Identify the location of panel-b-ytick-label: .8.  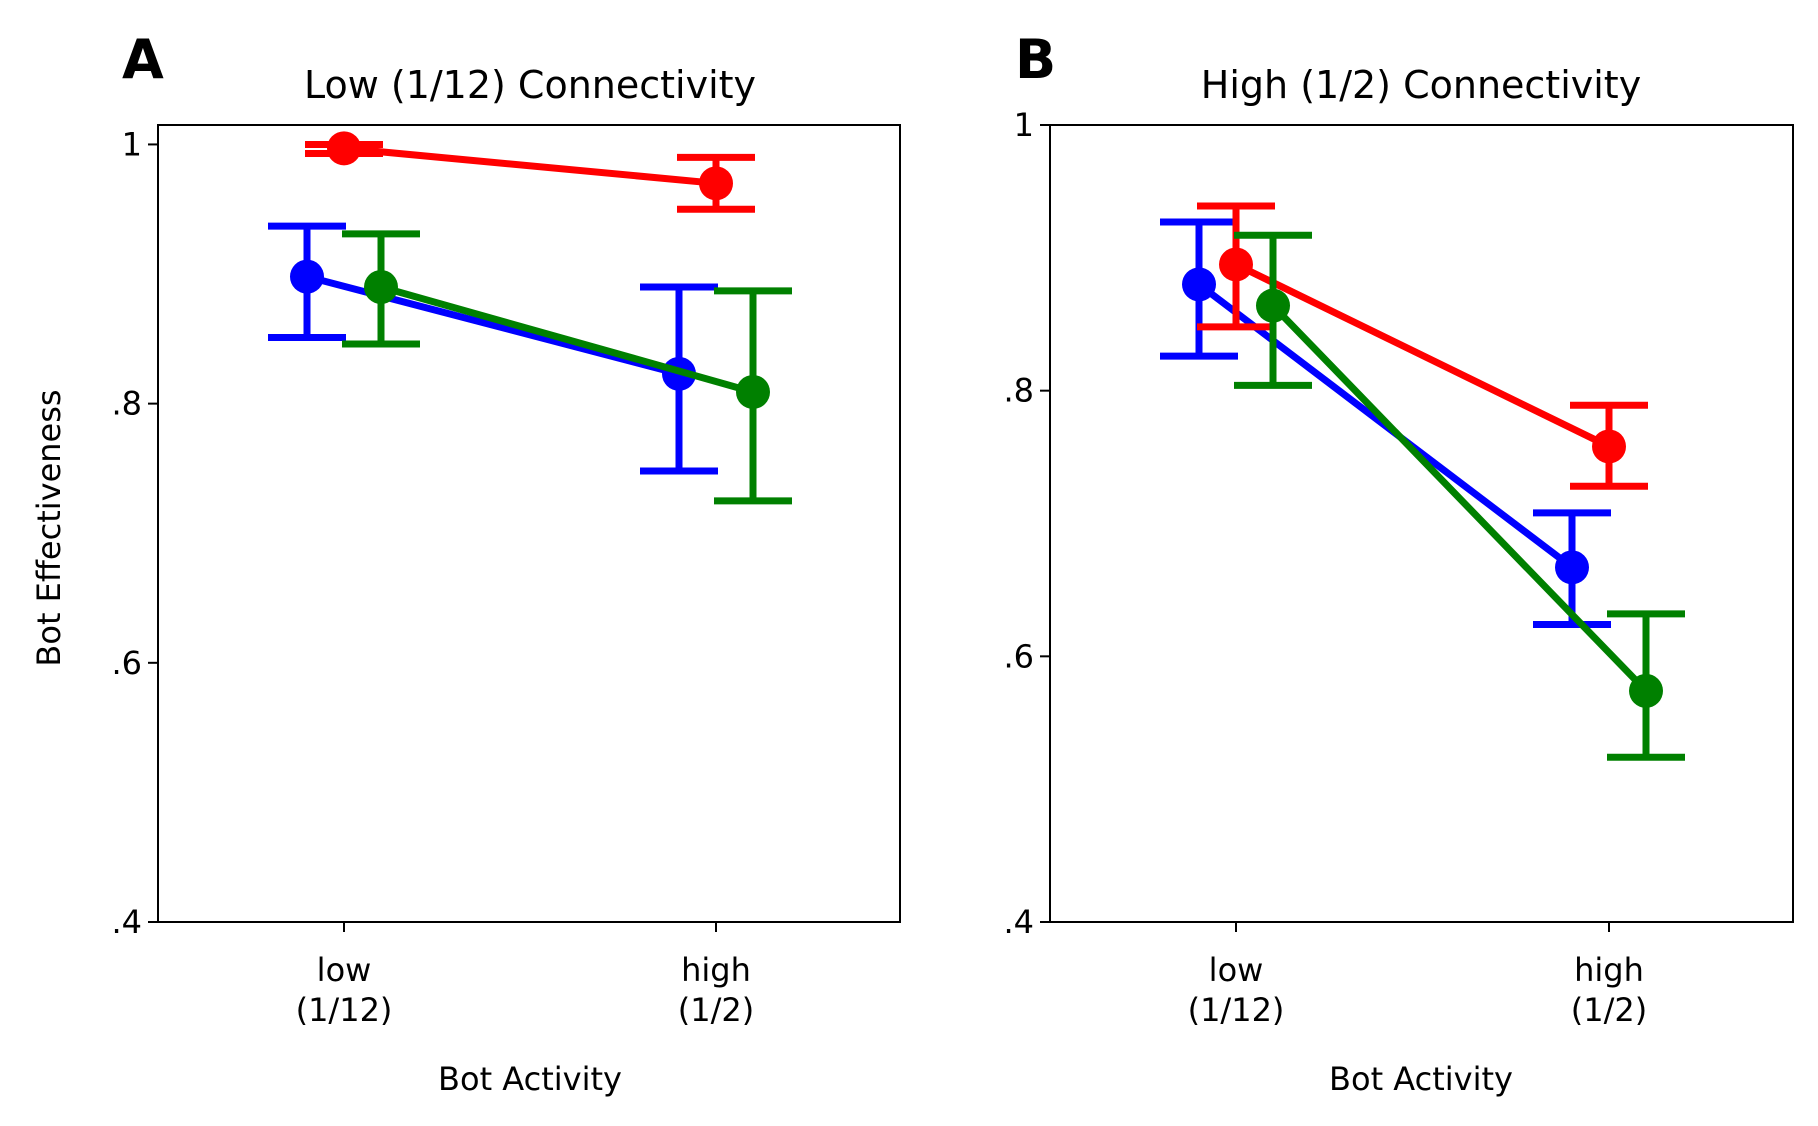
(1018, 391).